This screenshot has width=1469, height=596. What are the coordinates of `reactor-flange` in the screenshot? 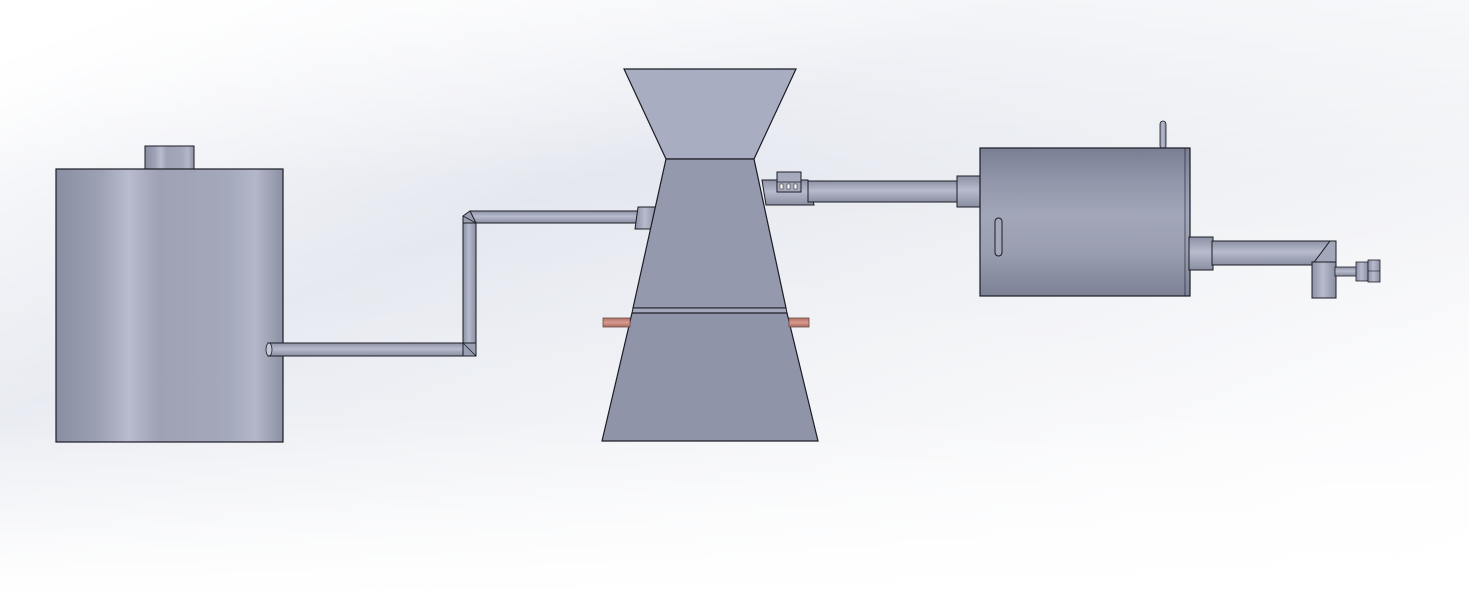 It's located at (709, 310).